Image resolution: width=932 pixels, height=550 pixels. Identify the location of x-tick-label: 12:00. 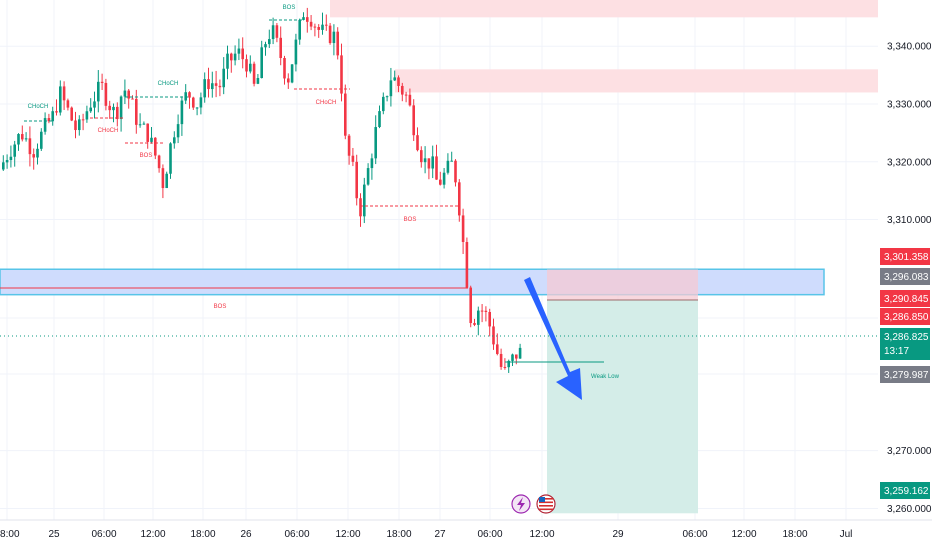
(152, 534).